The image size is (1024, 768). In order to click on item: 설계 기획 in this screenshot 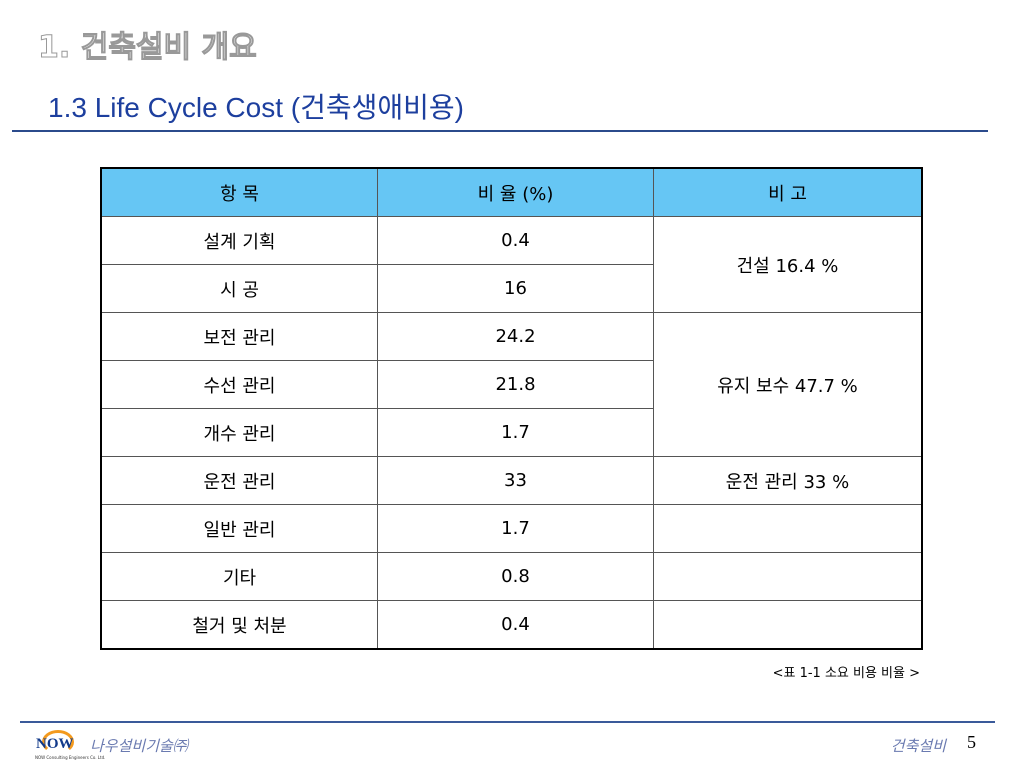, I will do `click(239, 240)`.